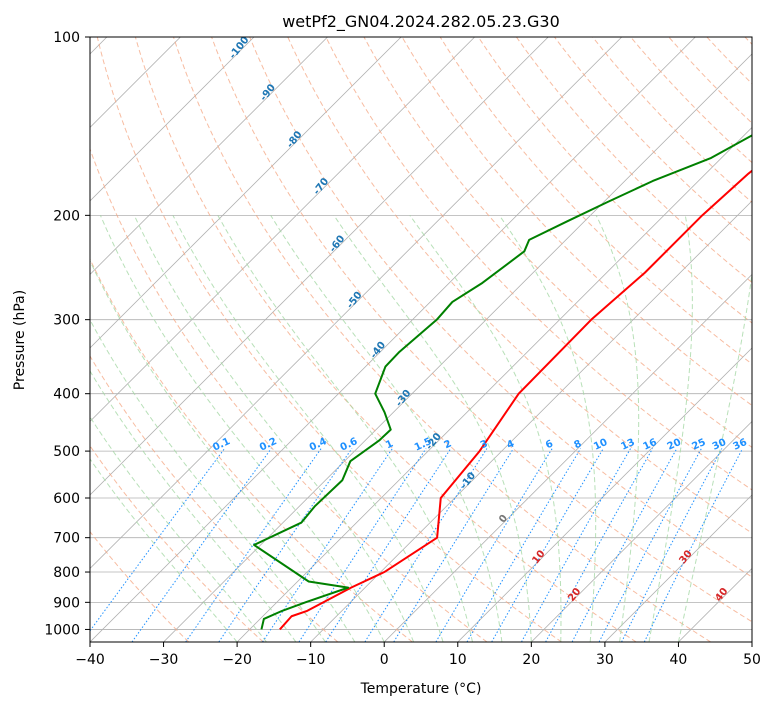  What do you see at coordinates (531, 660) in the screenshot?
I see `x-tick-label-6: 20` at bounding box center [531, 660].